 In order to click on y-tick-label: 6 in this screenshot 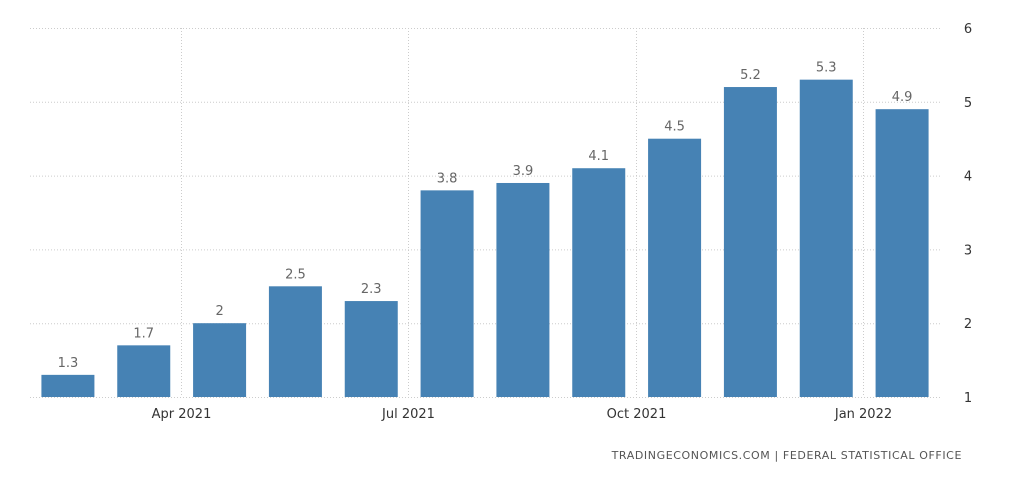, I will do `click(968, 29)`.